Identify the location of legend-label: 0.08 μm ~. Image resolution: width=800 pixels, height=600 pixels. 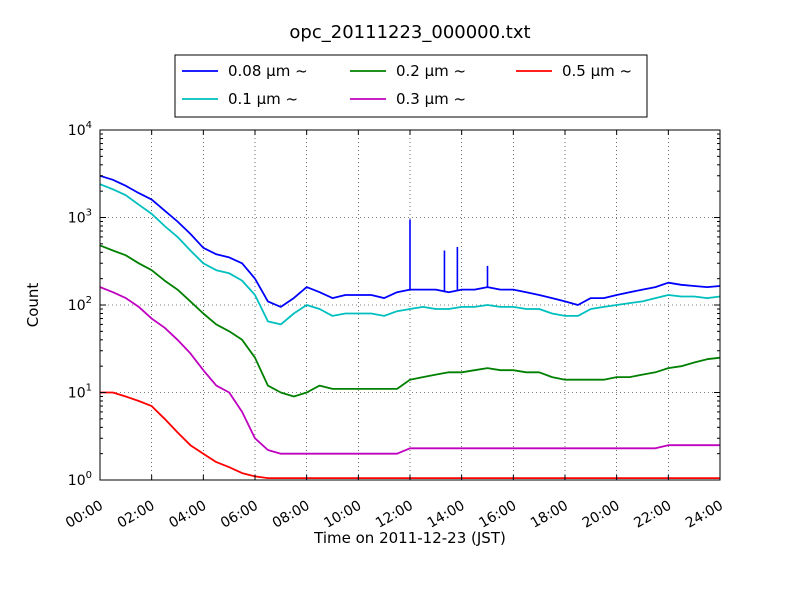
(268, 71).